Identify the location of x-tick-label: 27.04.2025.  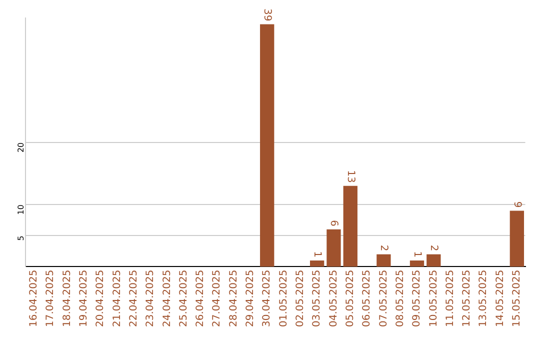
(217, 299).